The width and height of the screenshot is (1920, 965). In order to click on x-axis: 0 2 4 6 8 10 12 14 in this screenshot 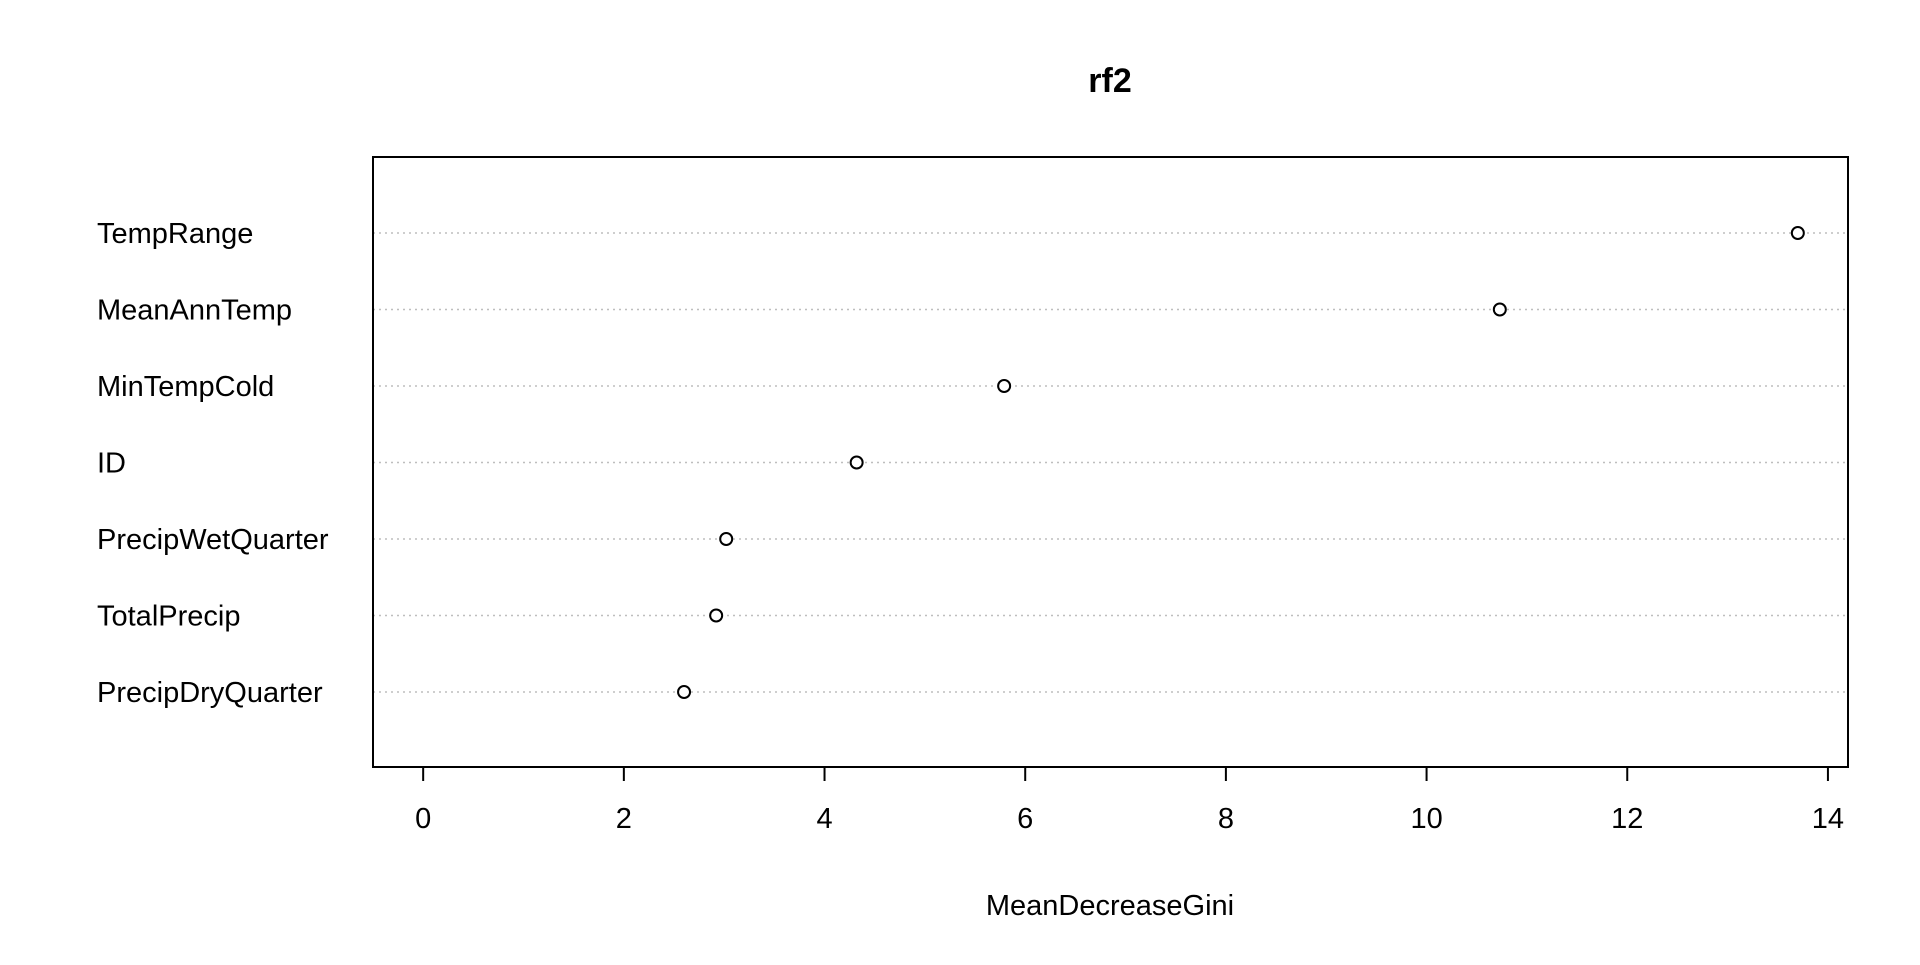, I will do `click(1129, 800)`.